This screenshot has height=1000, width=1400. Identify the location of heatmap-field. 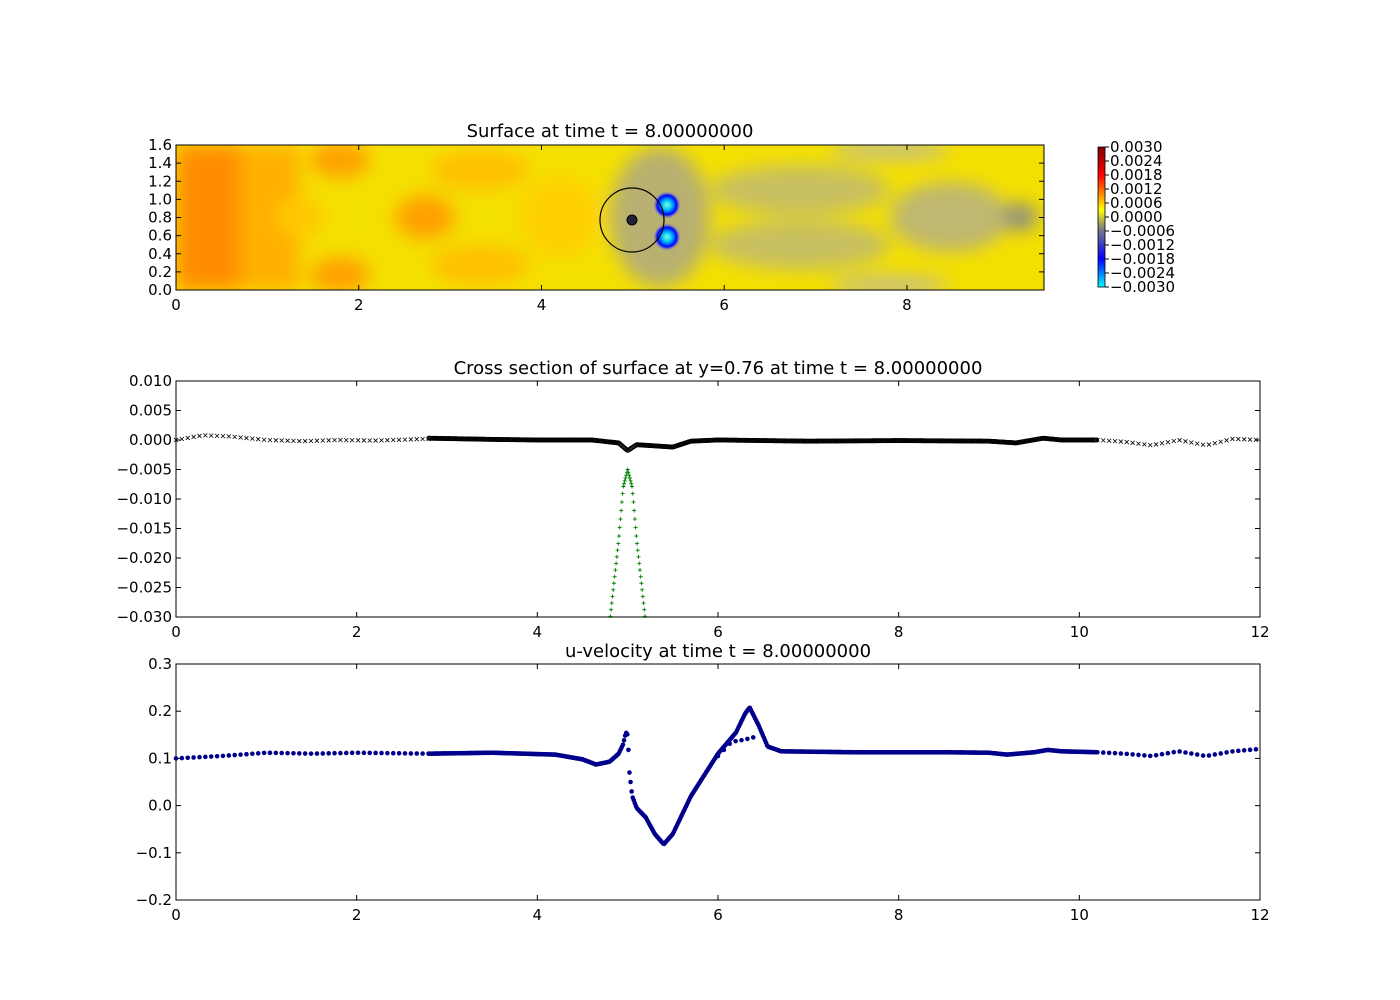
(610, 217).